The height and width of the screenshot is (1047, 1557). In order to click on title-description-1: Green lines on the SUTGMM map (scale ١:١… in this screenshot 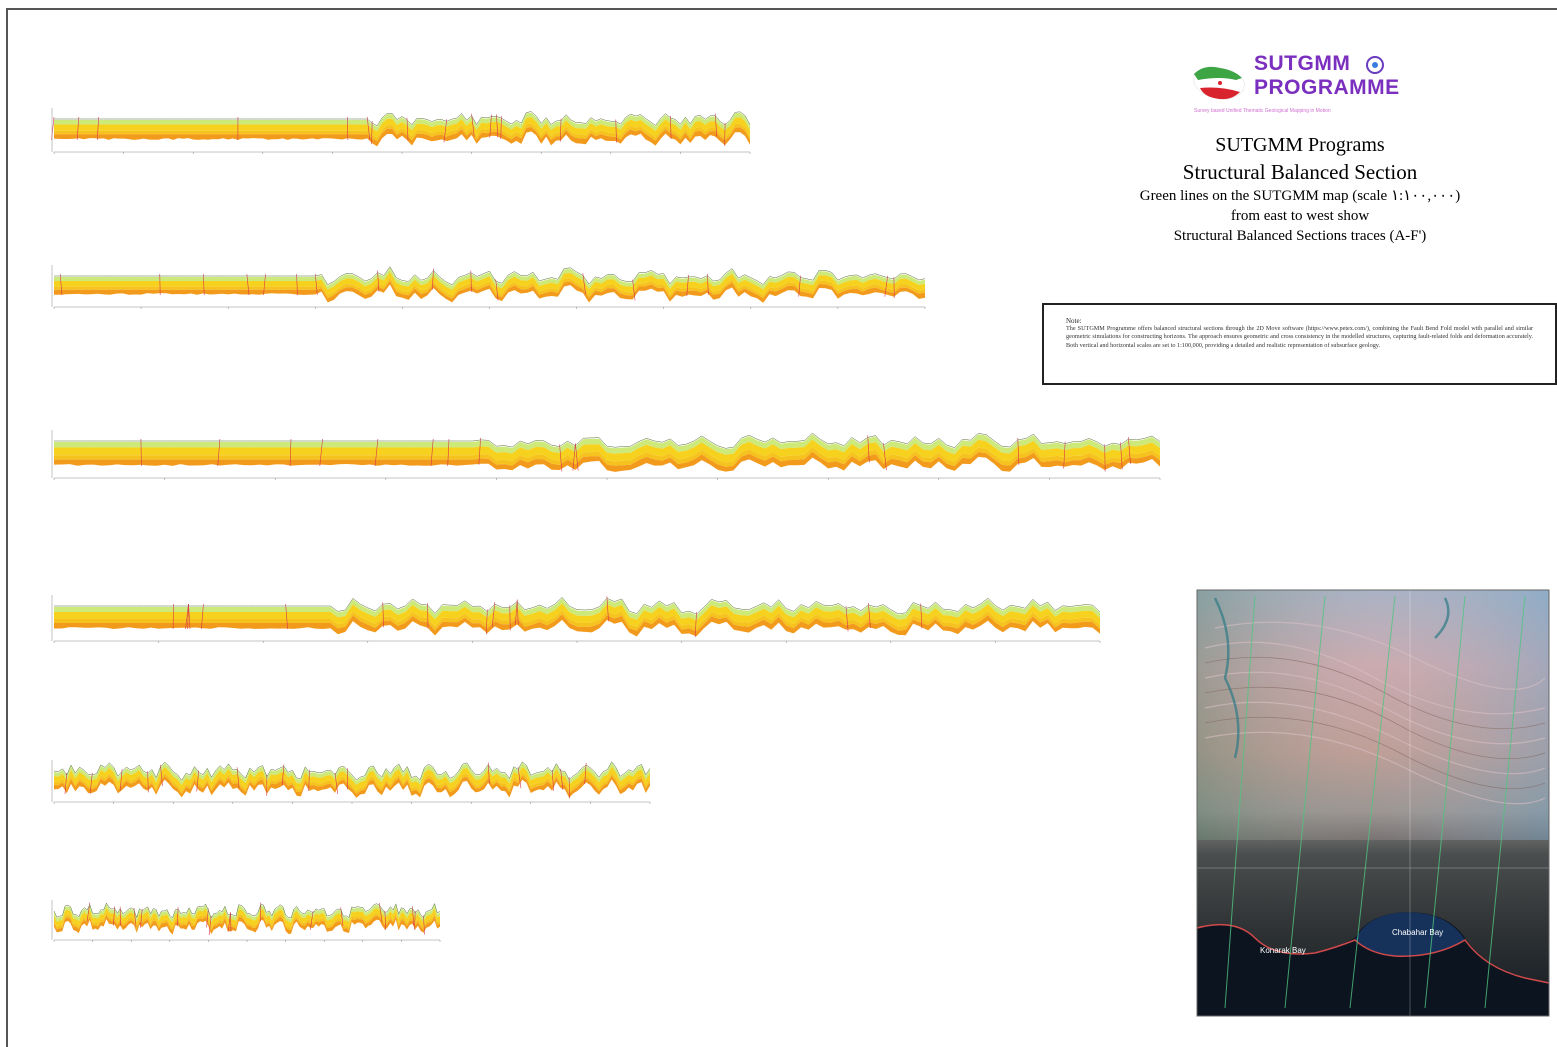, I will do `click(1300, 196)`.